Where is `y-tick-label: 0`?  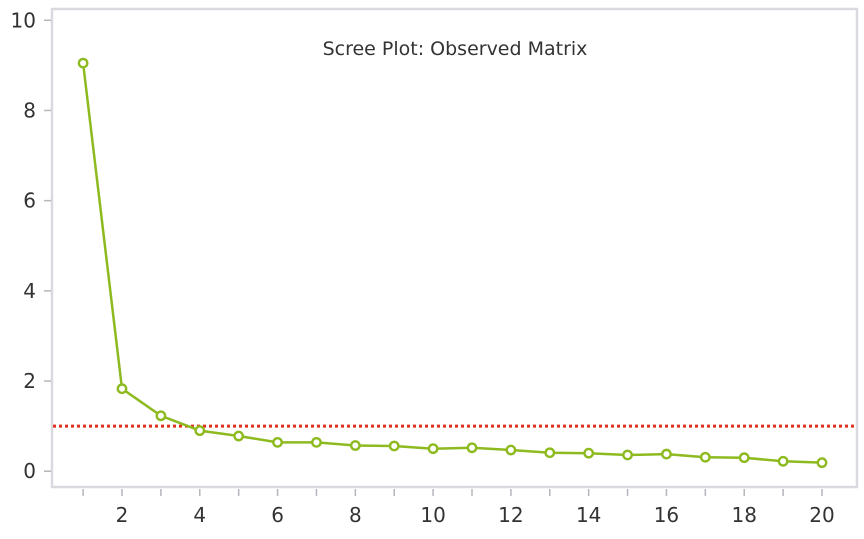 y-tick-label: 0 is located at coordinates (29, 471).